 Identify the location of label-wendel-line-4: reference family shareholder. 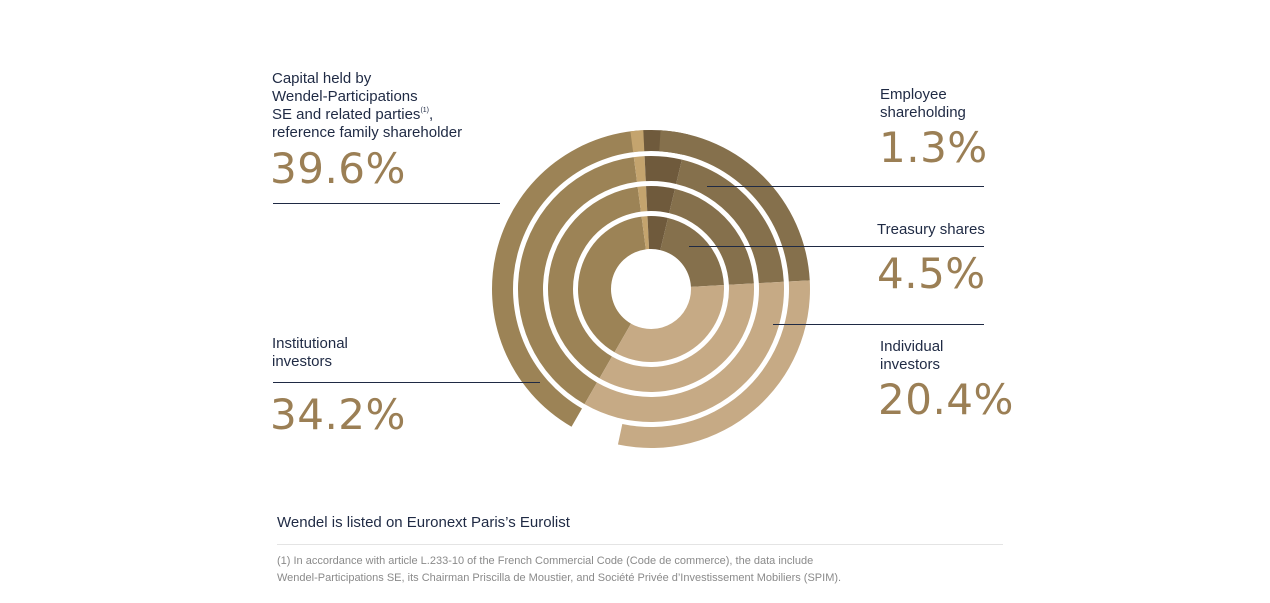
(367, 132).